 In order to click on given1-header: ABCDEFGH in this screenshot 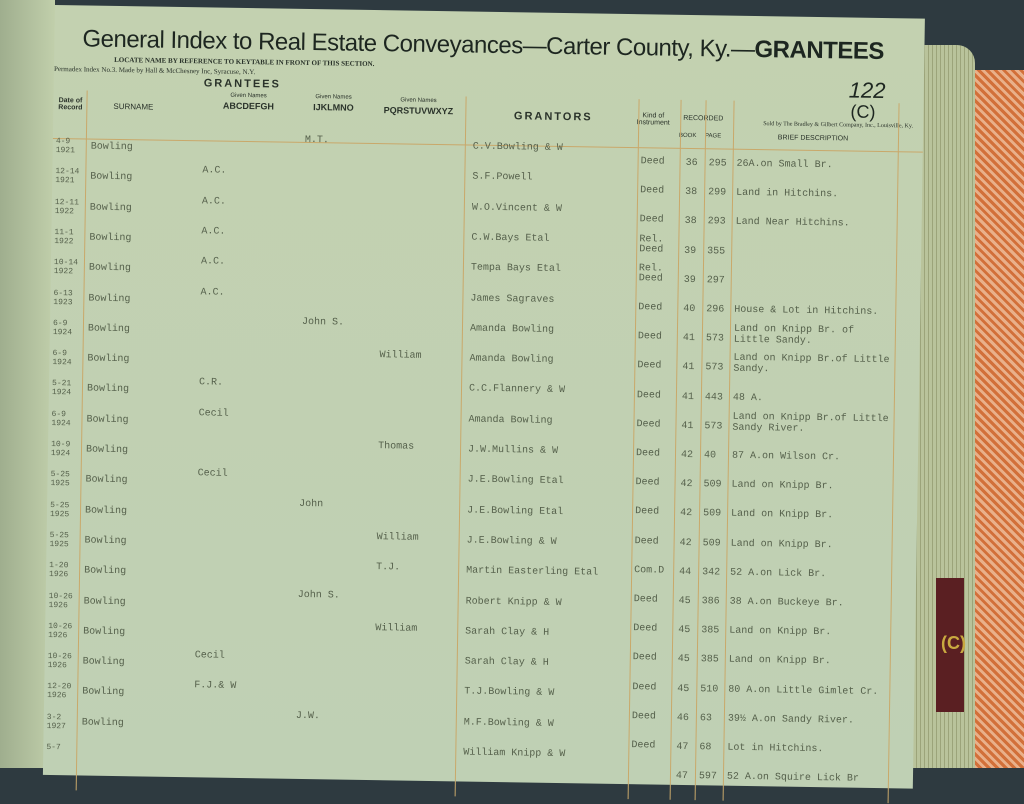, I will do `click(248, 106)`.